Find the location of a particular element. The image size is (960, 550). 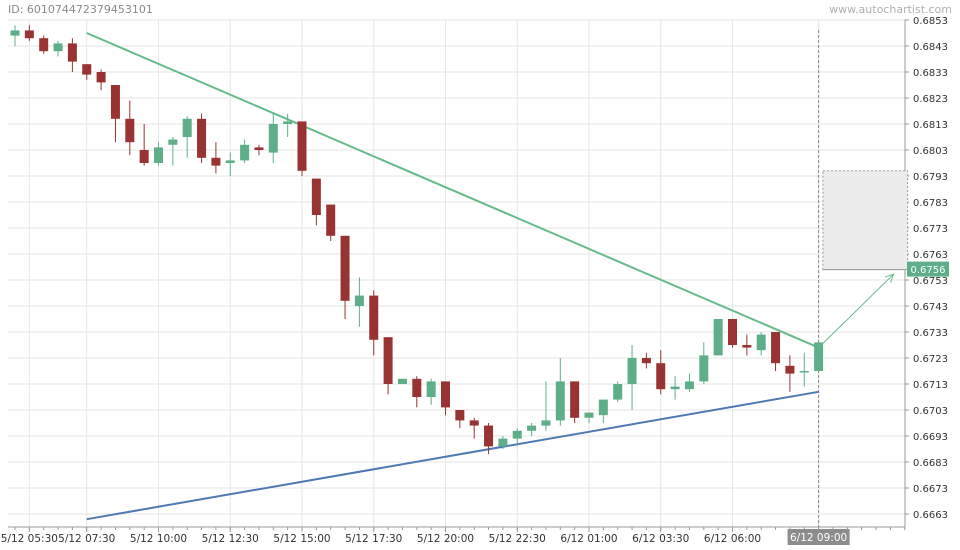

y-tick-label: 0.6763 is located at coordinates (930, 255).